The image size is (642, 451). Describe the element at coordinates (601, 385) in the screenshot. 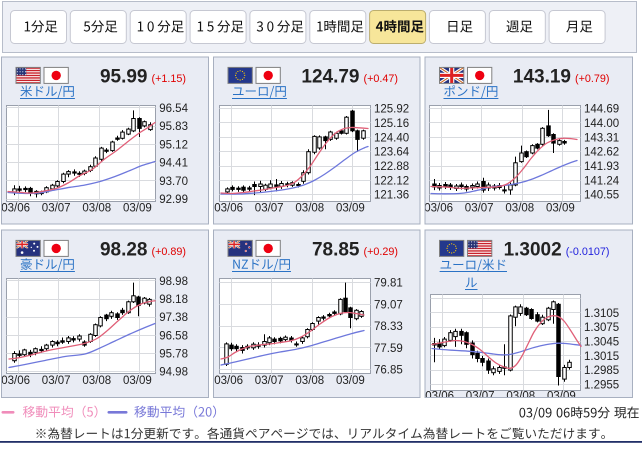

I see `svg-text: 1.2955` at that location.